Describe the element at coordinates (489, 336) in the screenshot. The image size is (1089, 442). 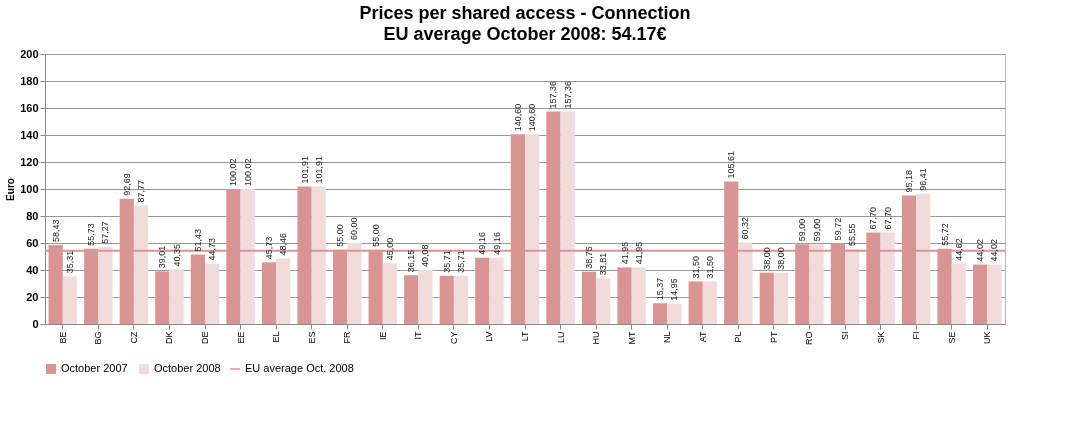
I see `x-tick-label: LV` at that location.